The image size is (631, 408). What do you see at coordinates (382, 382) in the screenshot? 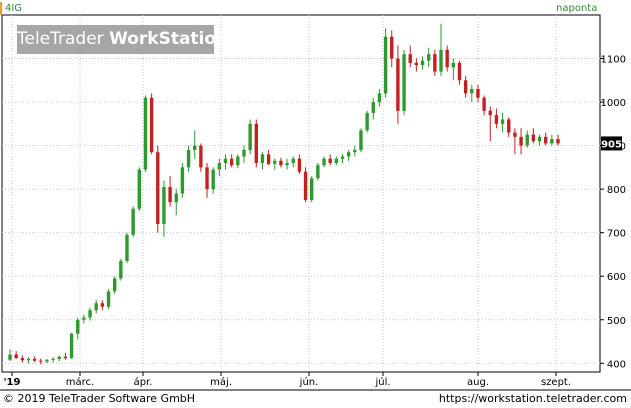
I see `x-tick-label: júl.` at bounding box center [382, 382].